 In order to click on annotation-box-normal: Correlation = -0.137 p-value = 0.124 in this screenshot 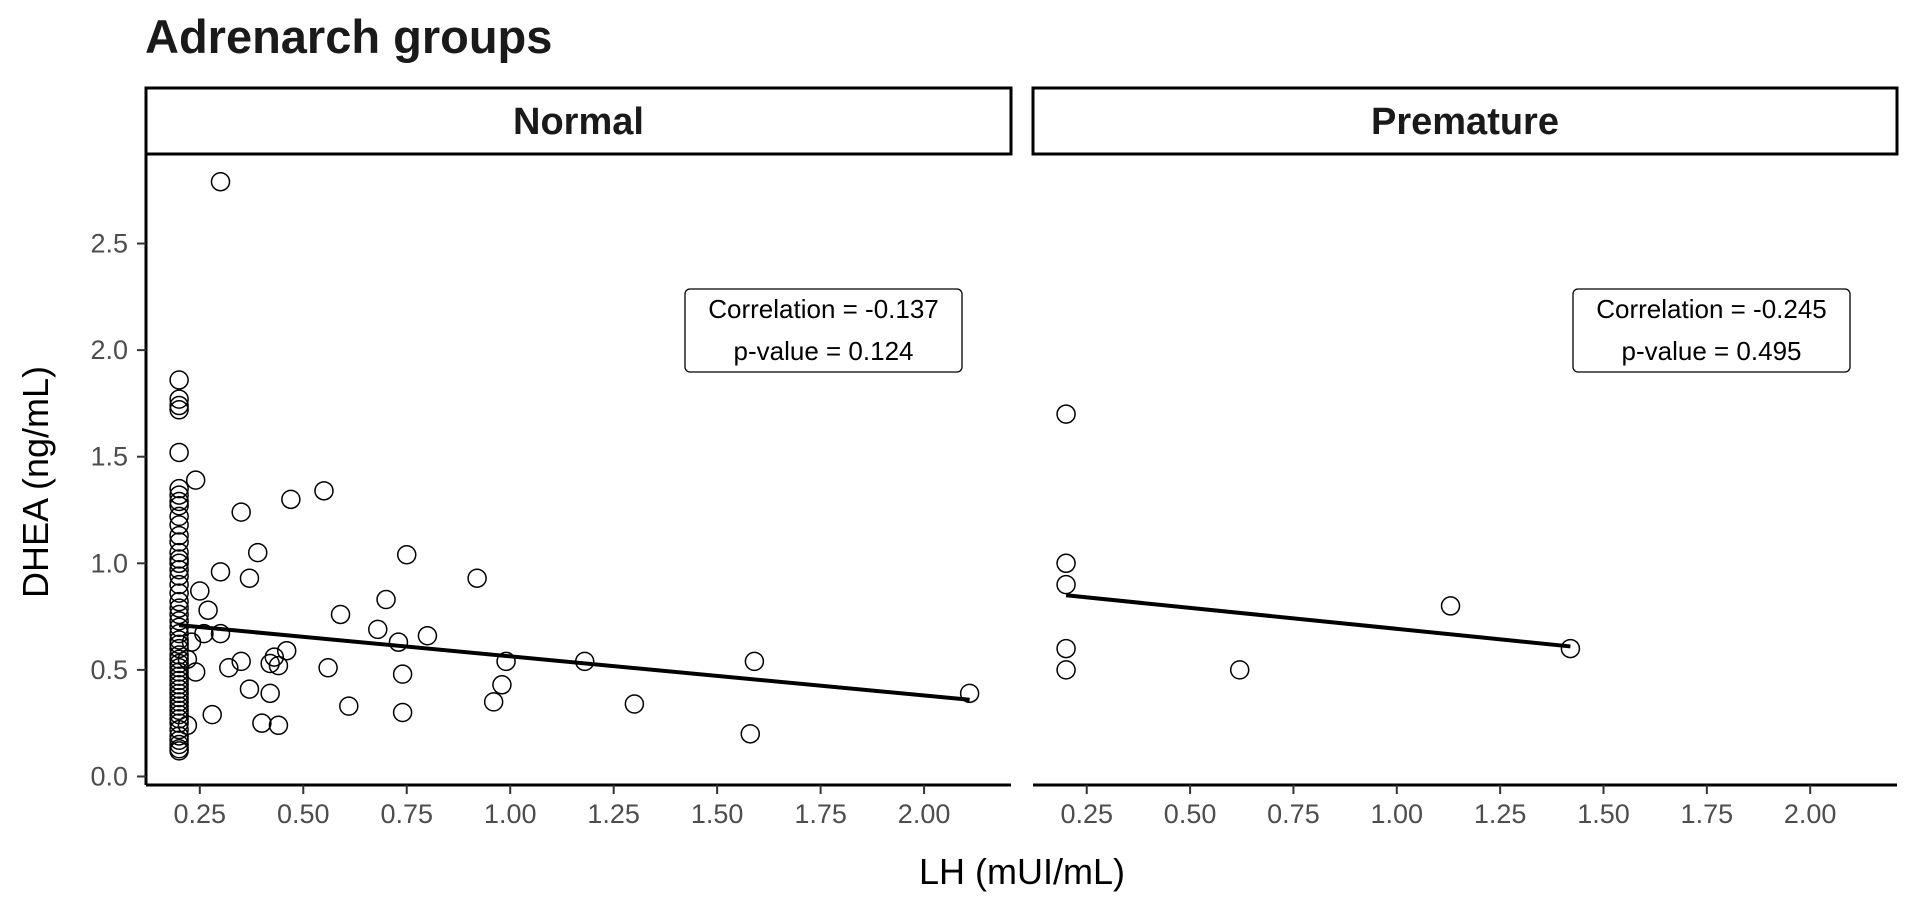, I will do `click(823, 330)`.